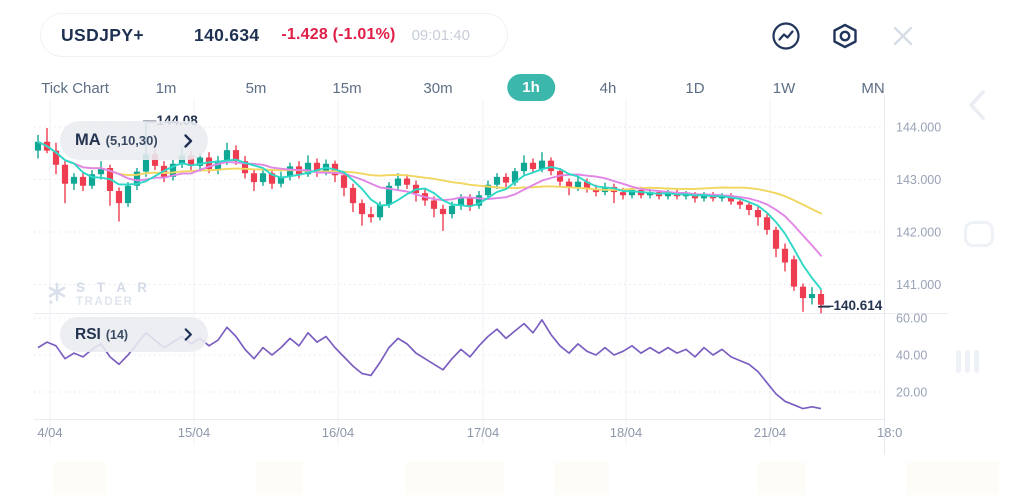  Describe the element at coordinates (967, 361) in the screenshot. I see `drag-handle-icon` at that location.